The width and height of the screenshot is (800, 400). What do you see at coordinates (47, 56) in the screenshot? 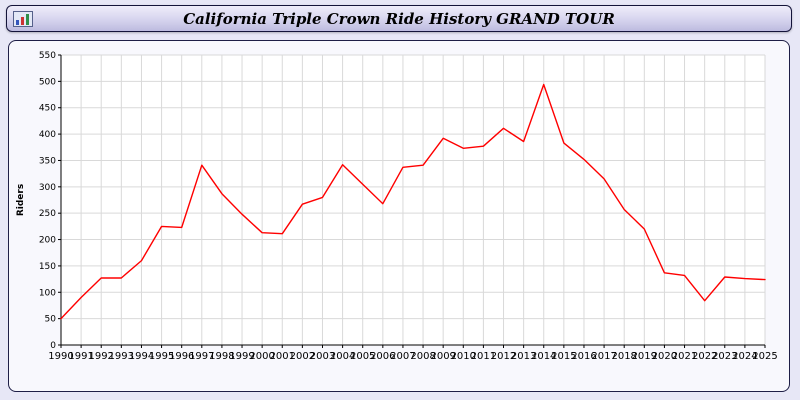
I see `svg-text: 550` at bounding box center [47, 56].